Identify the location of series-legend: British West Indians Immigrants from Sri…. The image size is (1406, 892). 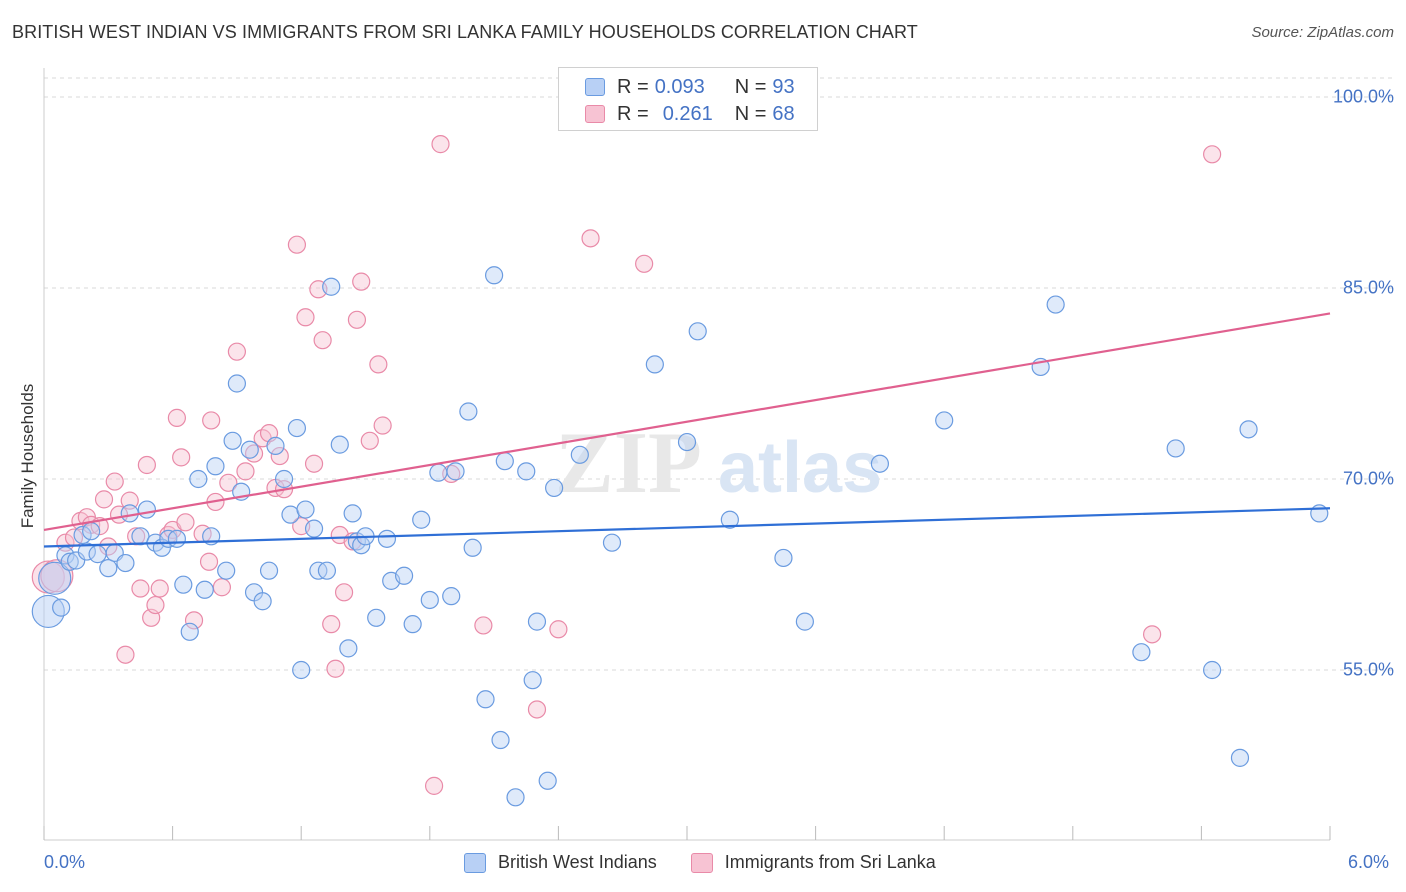
(717, 862).